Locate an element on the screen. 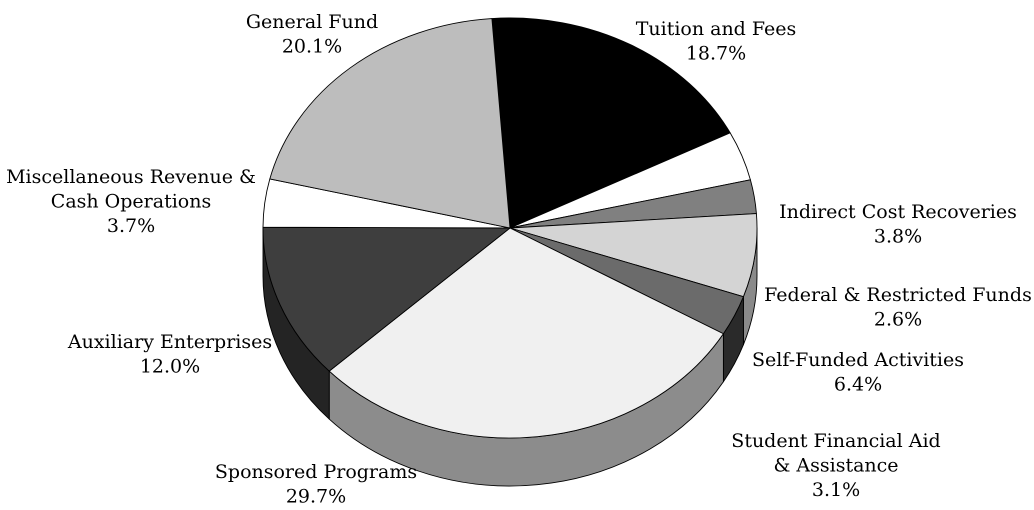 The width and height of the screenshot is (1034, 510). data-label-auxiliary-enterprises-name-line-1: Auxiliary Enterprises is located at coordinates (169, 342).